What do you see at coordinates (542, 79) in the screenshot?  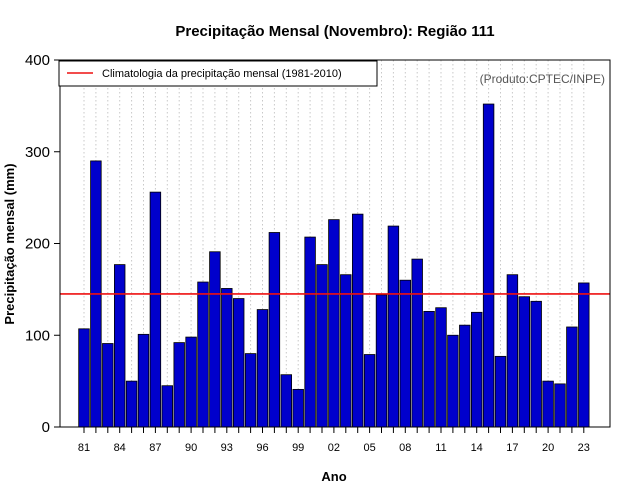 I see `credit-text: (Produto:CPTEC/INPE)` at bounding box center [542, 79].